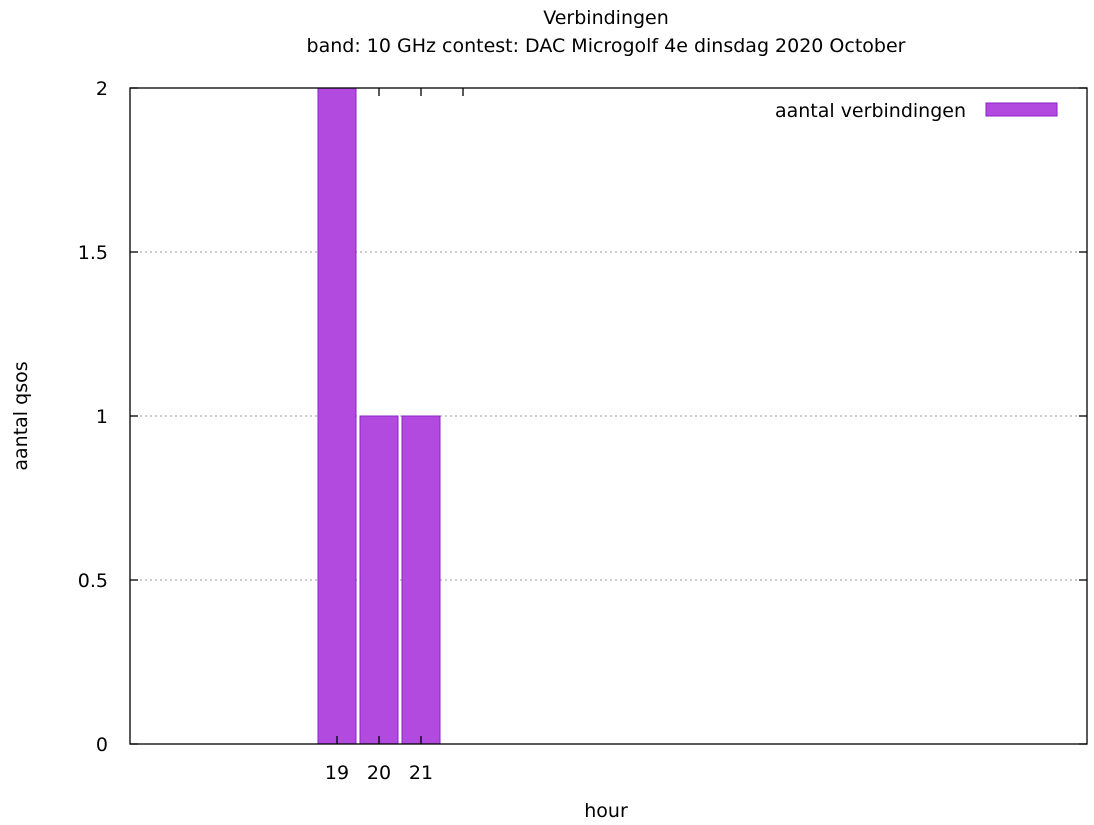 The height and width of the screenshot is (825, 1094). Describe the element at coordinates (102, 417) in the screenshot. I see `y-tick-label: 1` at that location.